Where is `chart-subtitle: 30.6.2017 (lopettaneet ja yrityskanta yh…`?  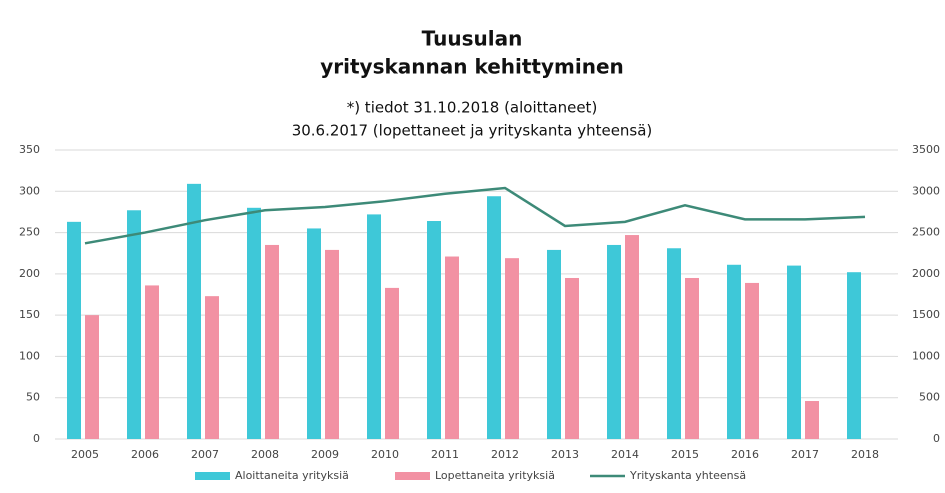
chart-subtitle: 30.6.2017 (lopettaneet ja yrityskanta yh… is located at coordinates (472, 131).